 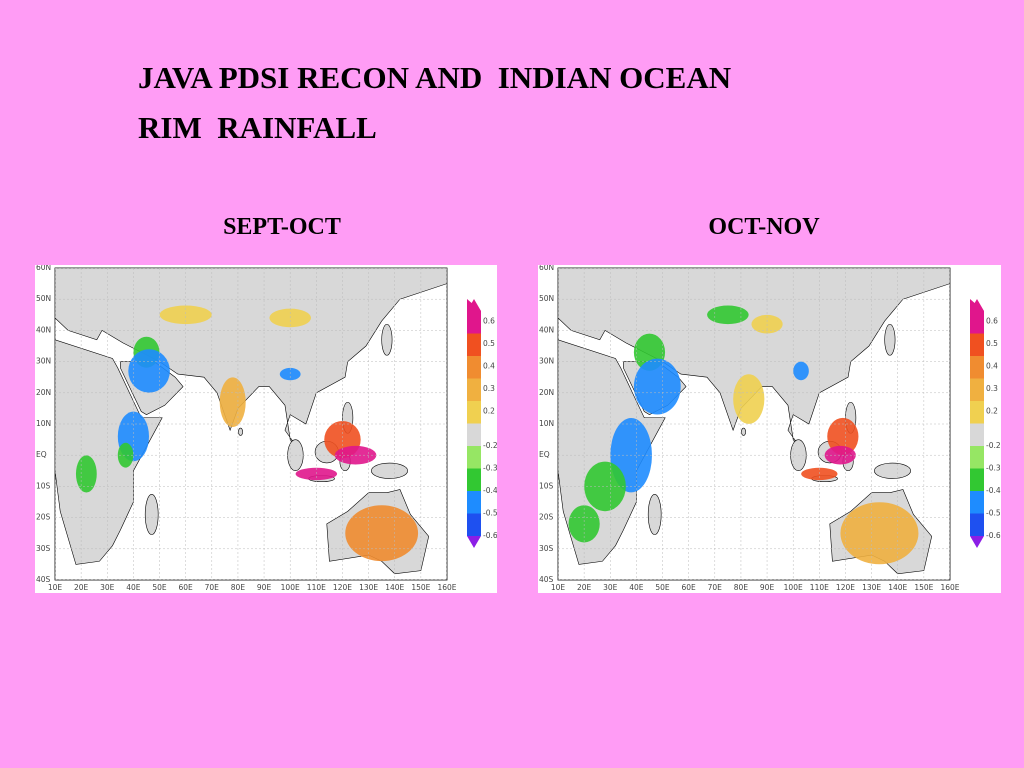 What do you see at coordinates (446, 587) in the screenshot?
I see `lon-label: 160E` at bounding box center [446, 587].